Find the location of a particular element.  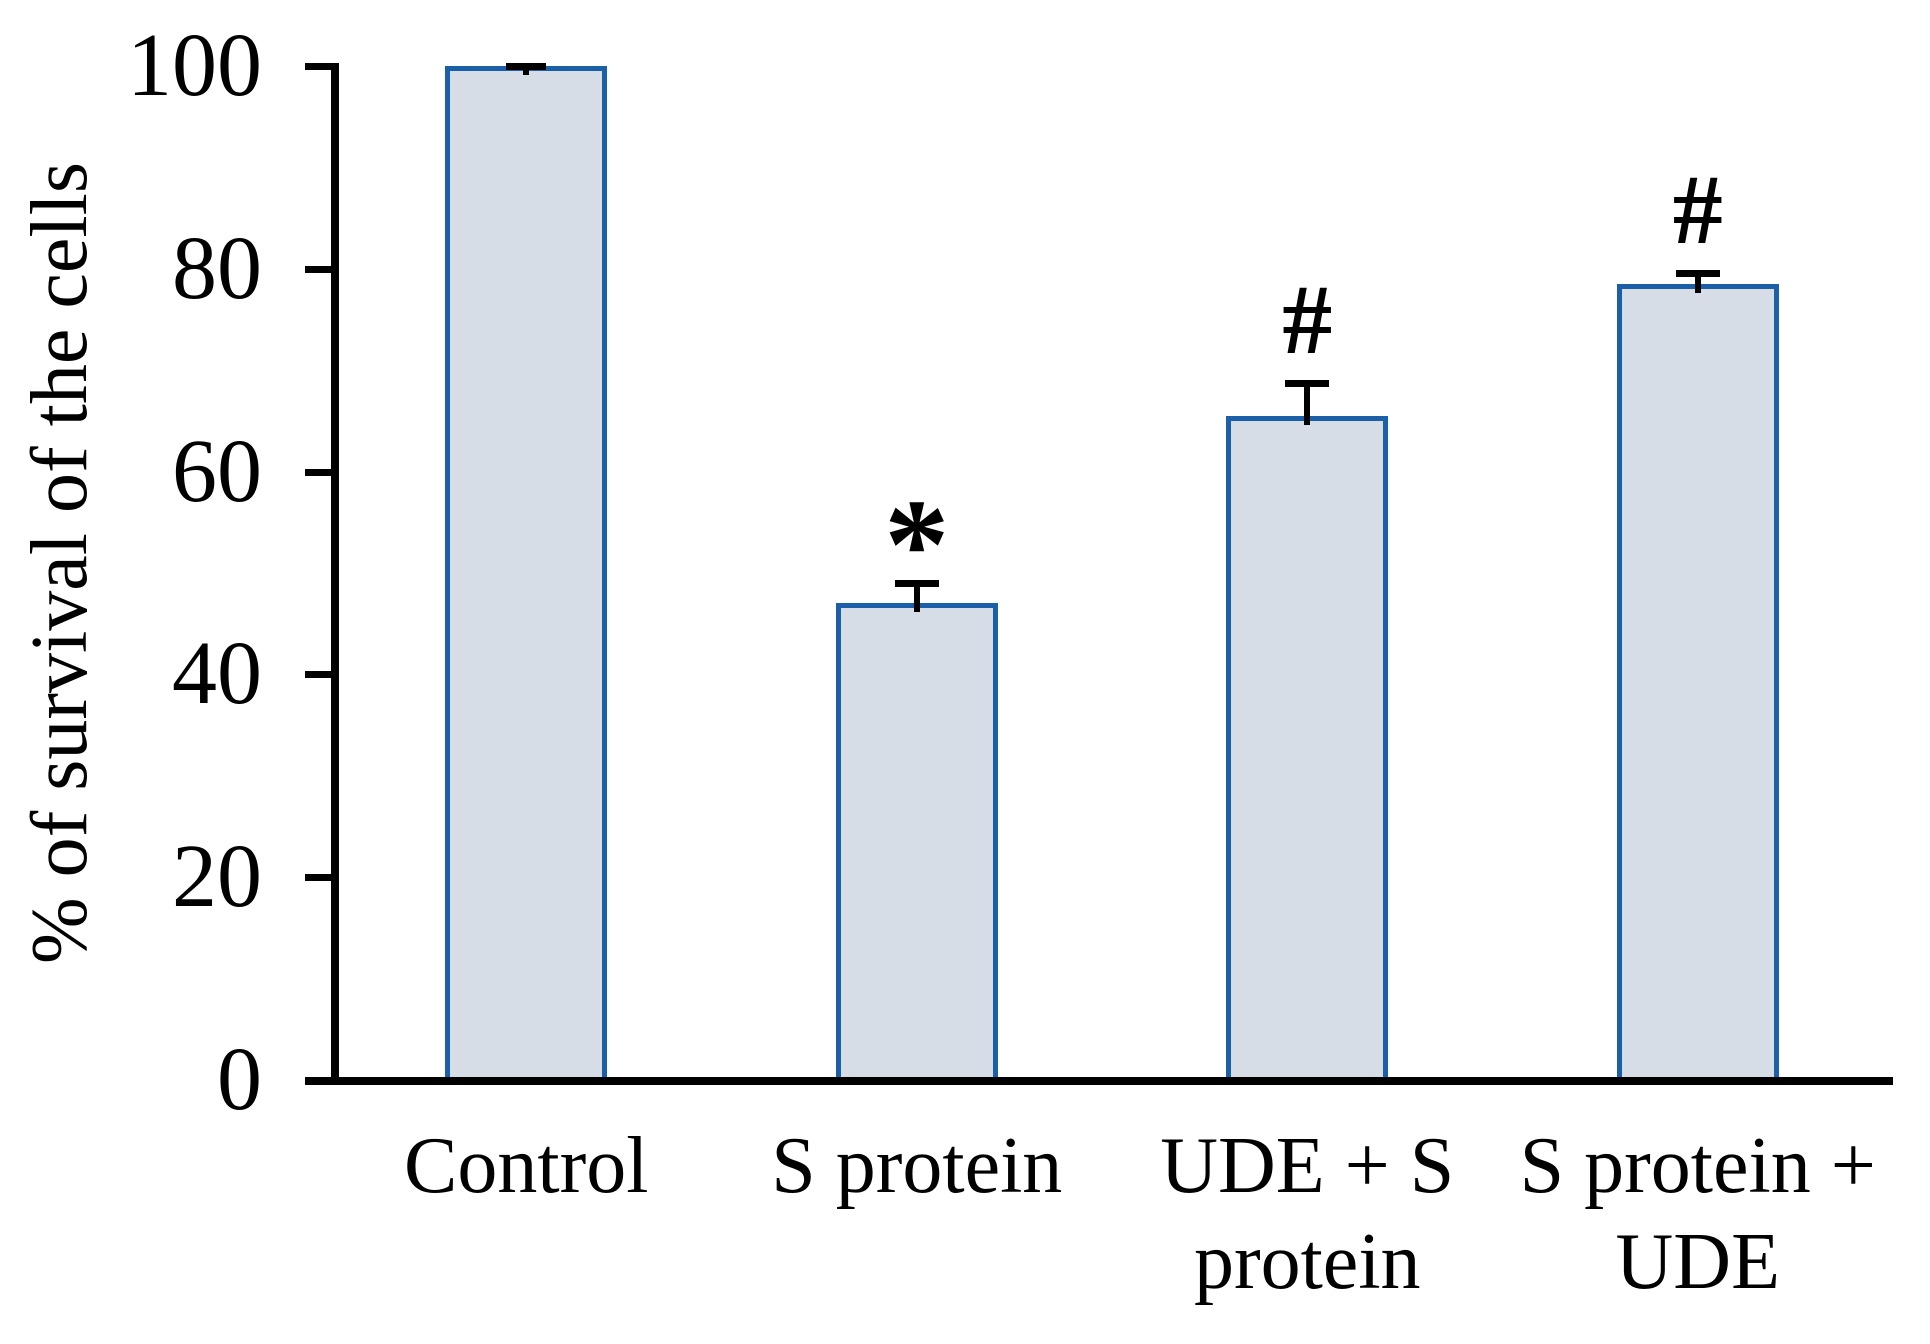

category-label: S protein is located at coordinates (917, 1166).